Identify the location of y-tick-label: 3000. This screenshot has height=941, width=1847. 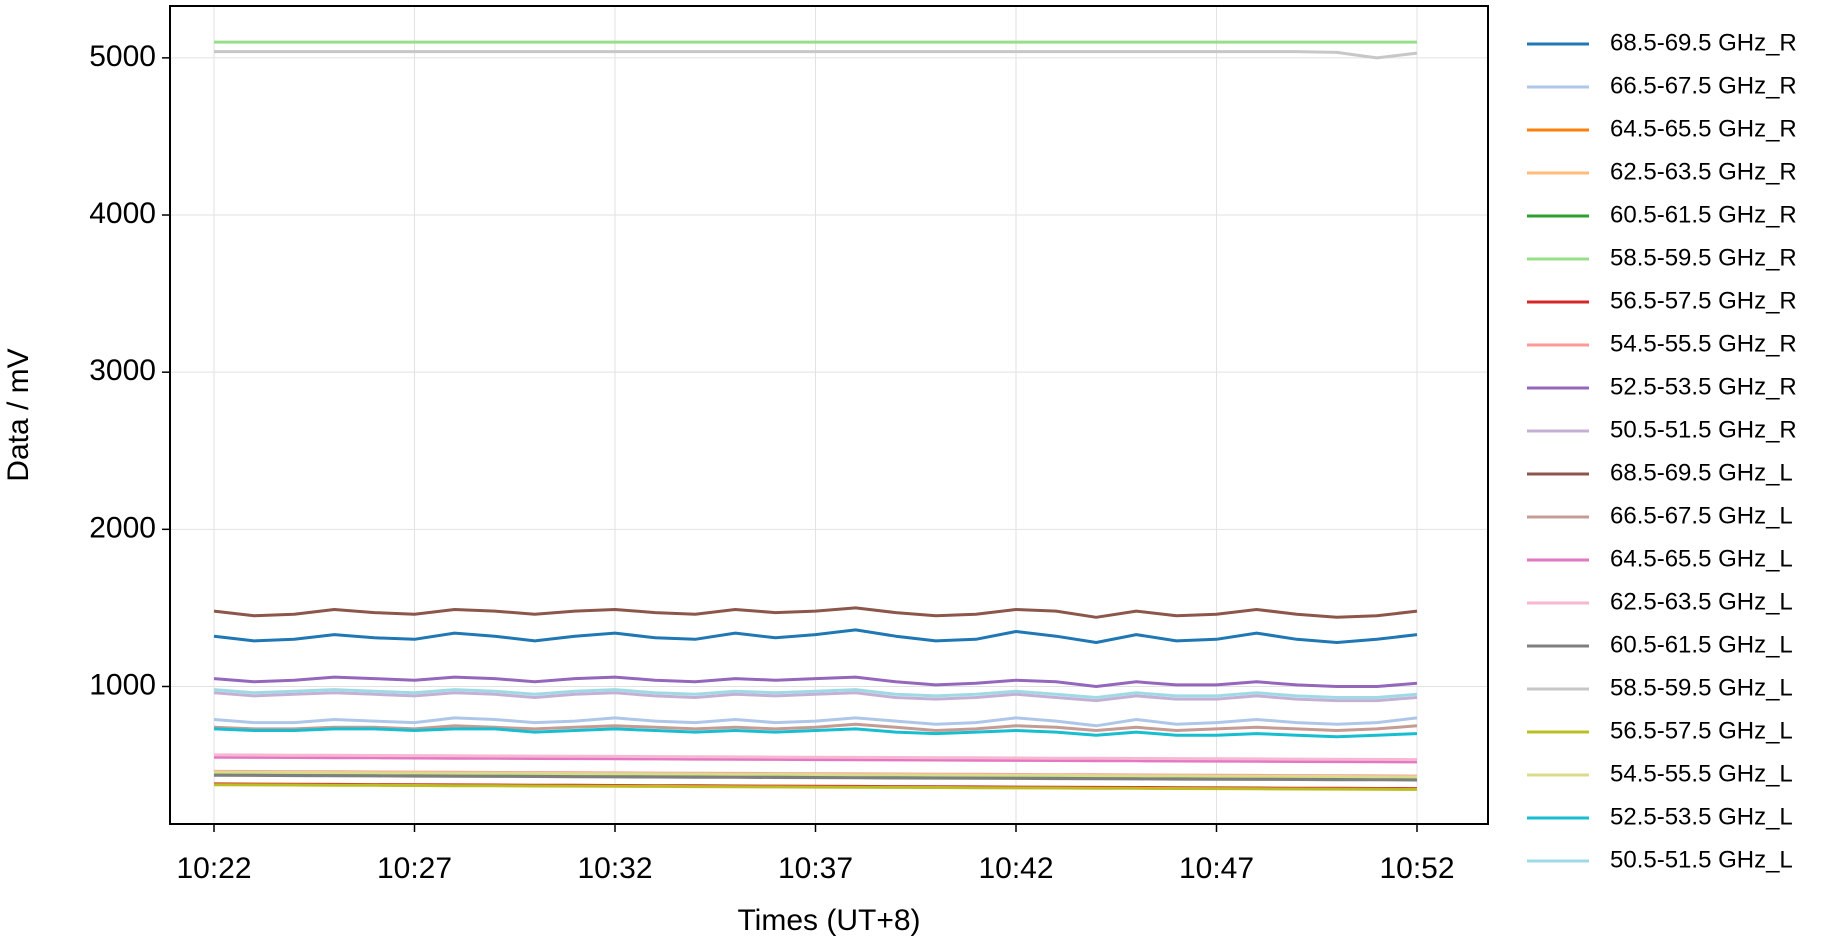
(122, 370).